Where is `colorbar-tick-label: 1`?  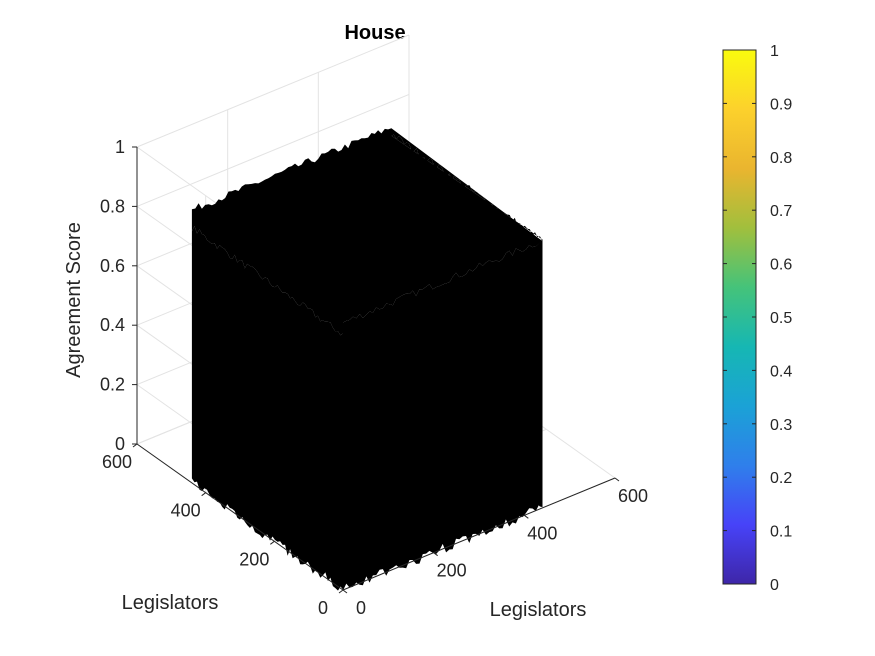 colorbar-tick-label: 1 is located at coordinates (774, 51).